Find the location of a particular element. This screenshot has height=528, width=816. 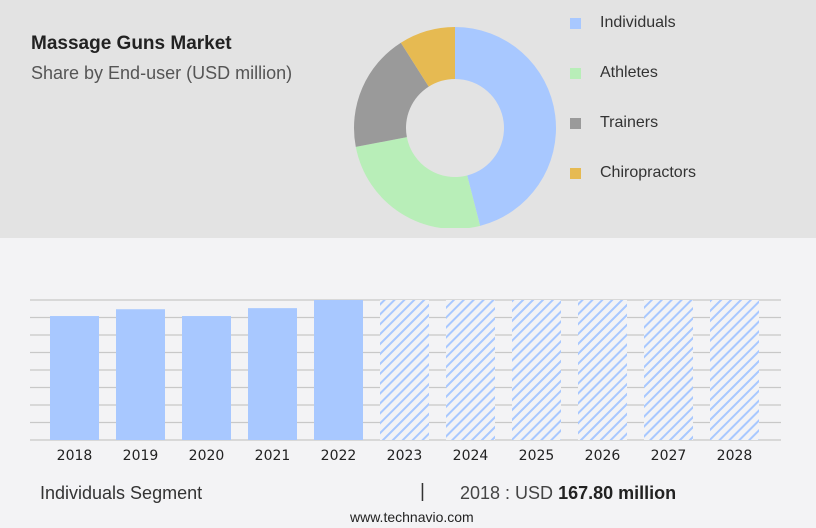

bar-2026 is located at coordinates (602, 370).